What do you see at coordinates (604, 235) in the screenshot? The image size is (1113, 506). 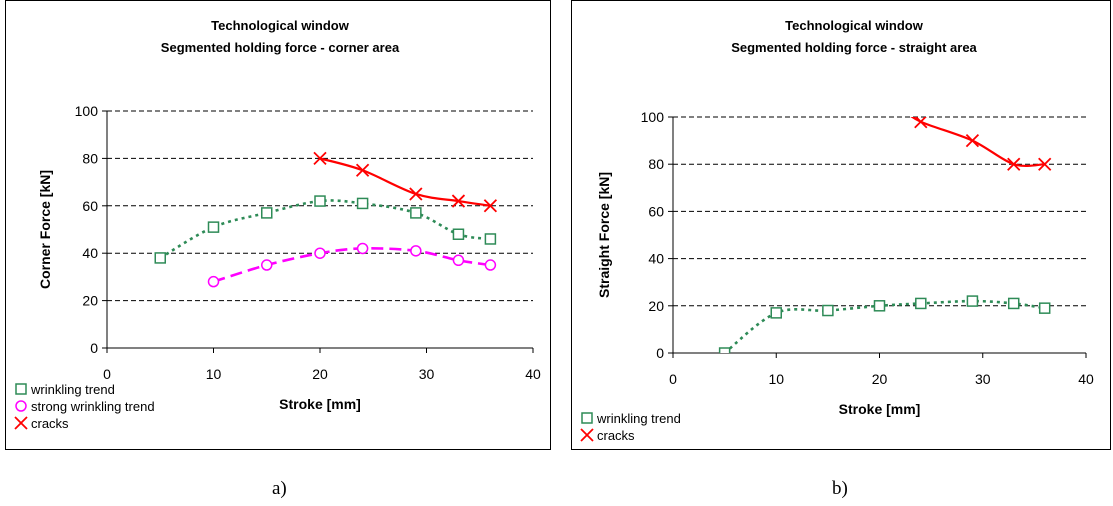 I see `y-axis-label: Straight Force [kN]` at bounding box center [604, 235].